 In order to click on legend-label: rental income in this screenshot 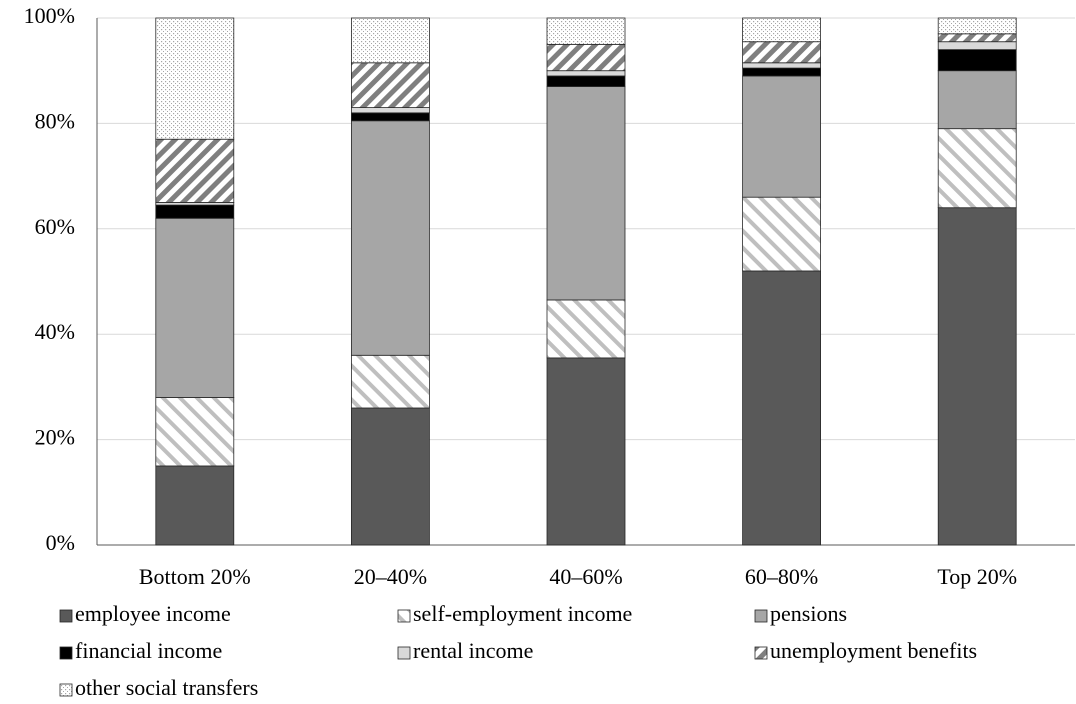, I will do `click(473, 650)`.